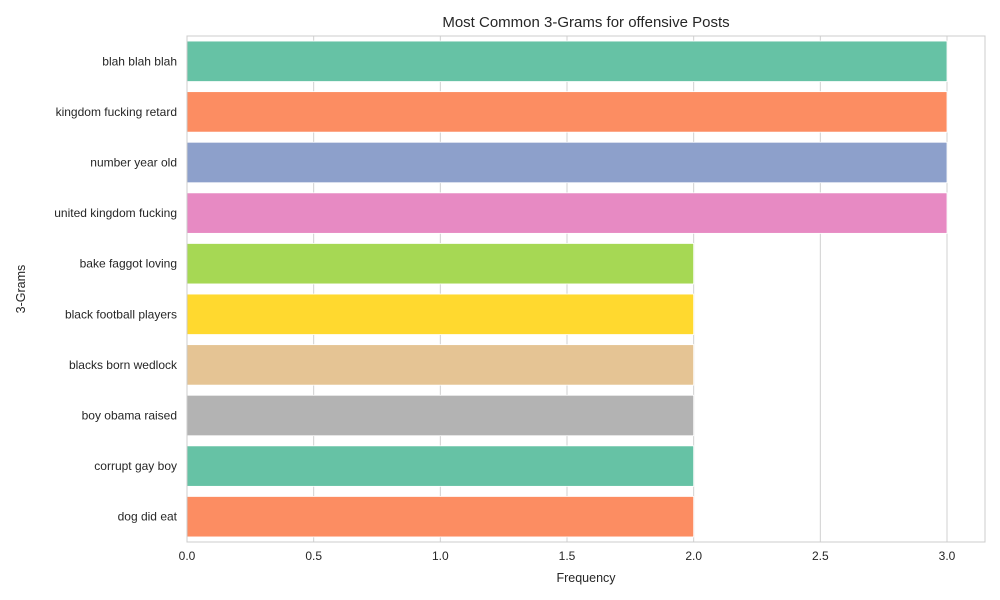 The image size is (1000, 600). What do you see at coordinates (139, 61) in the screenshot?
I see `y-tick-label: blah blah blah` at bounding box center [139, 61].